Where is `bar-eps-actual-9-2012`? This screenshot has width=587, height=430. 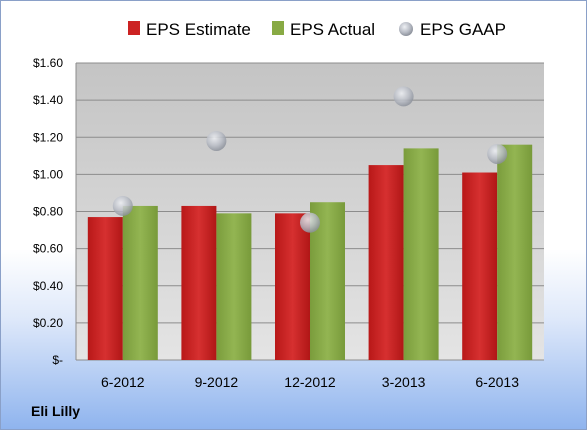 bar-eps-actual-9-2012 is located at coordinates (234, 286).